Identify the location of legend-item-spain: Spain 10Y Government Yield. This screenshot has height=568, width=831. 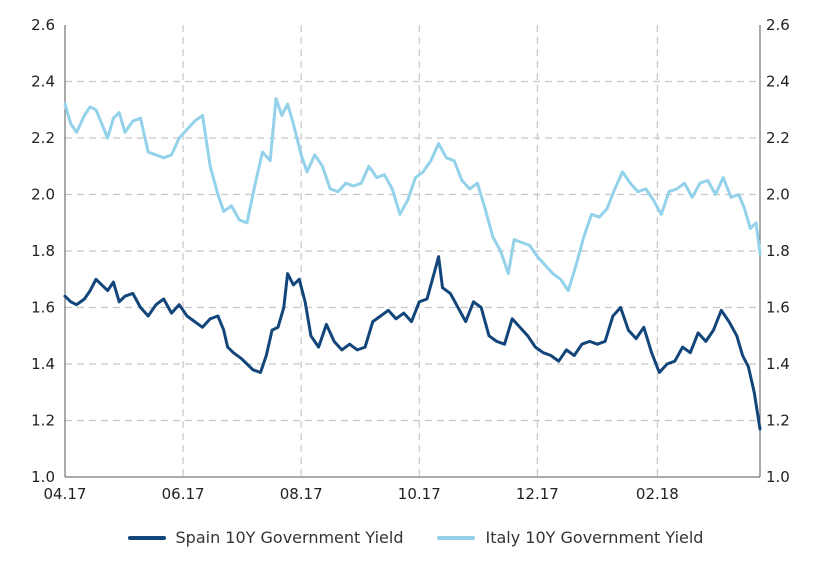
(265, 537).